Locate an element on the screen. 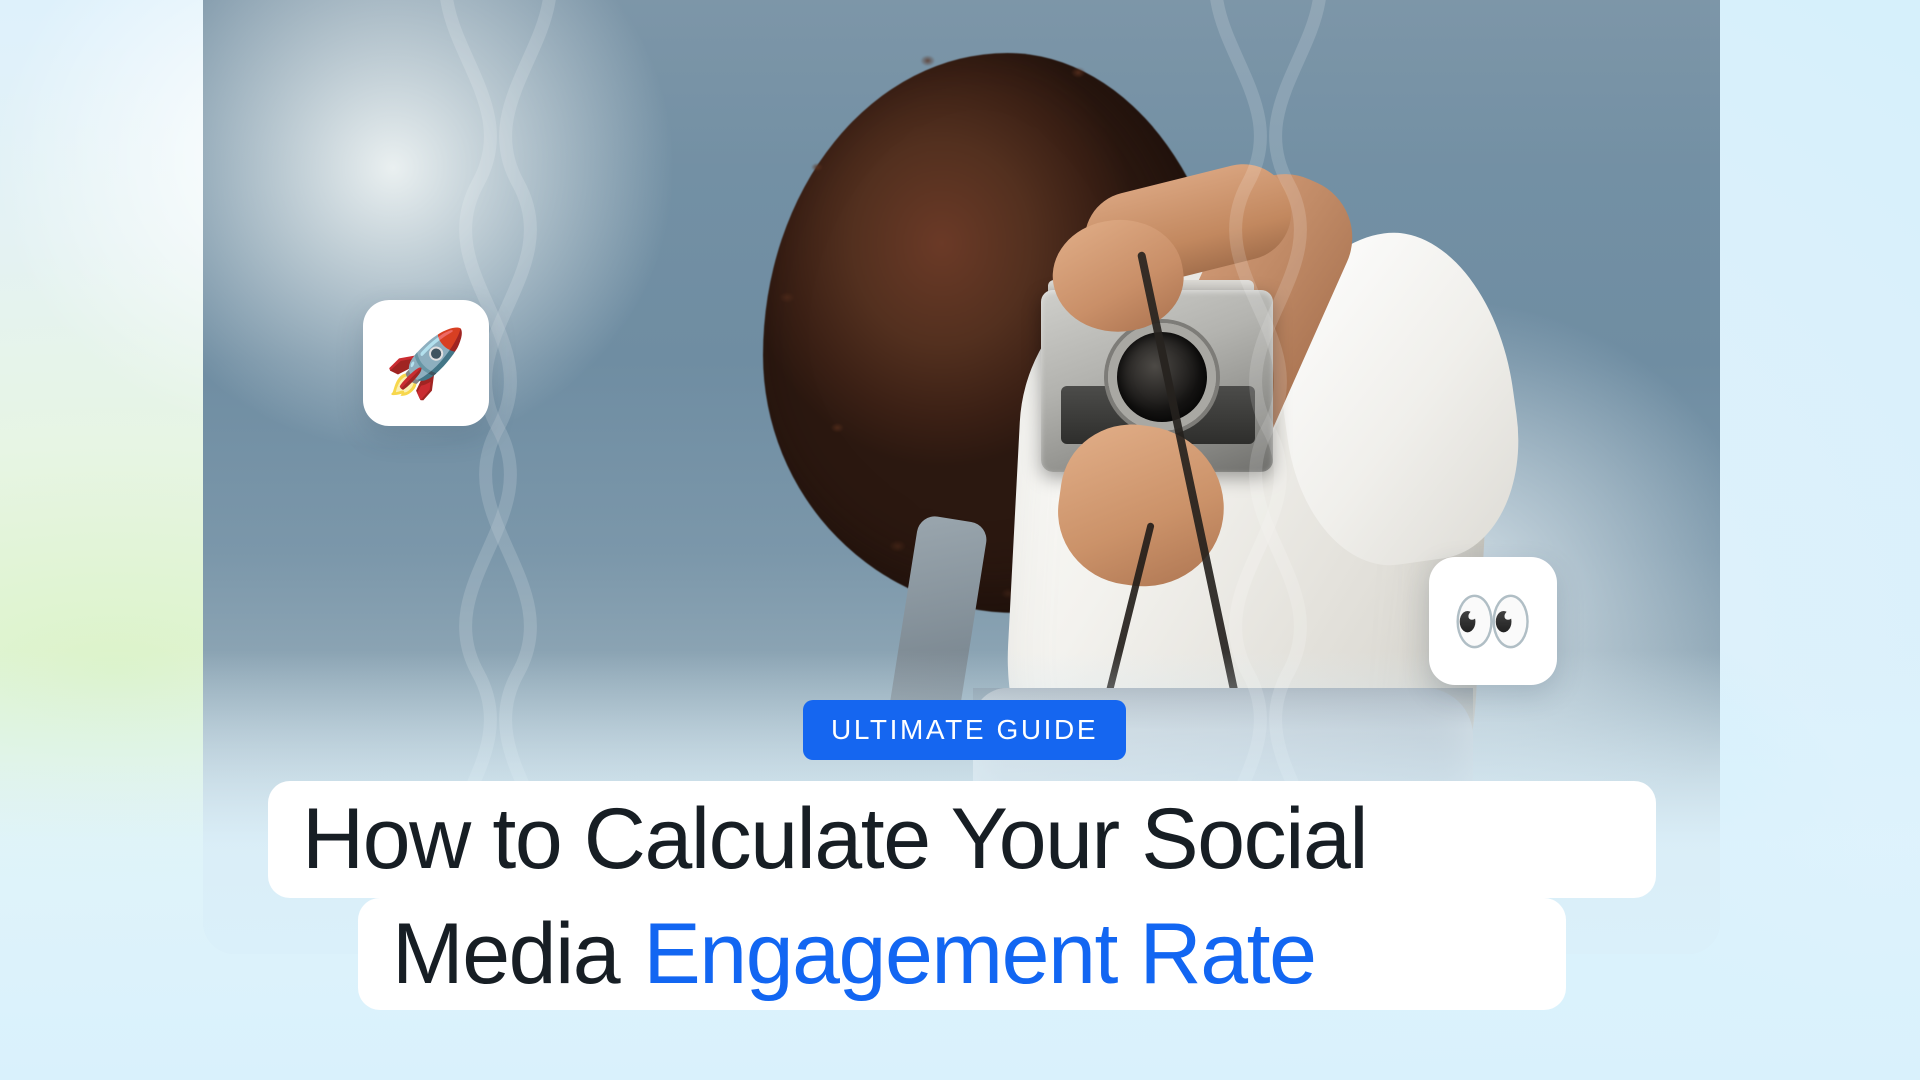  category-badge: ULTIMATE GUIDE is located at coordinates (965, 730).